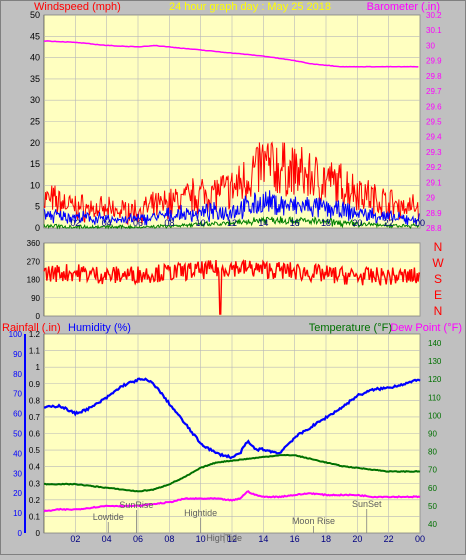 Image resolution: width=466 pixels, height=560 pixels. Describe the element at coordinates (434, 122) in the screenshot. I see `barometer-y-tick-label: 29.5` at that location.